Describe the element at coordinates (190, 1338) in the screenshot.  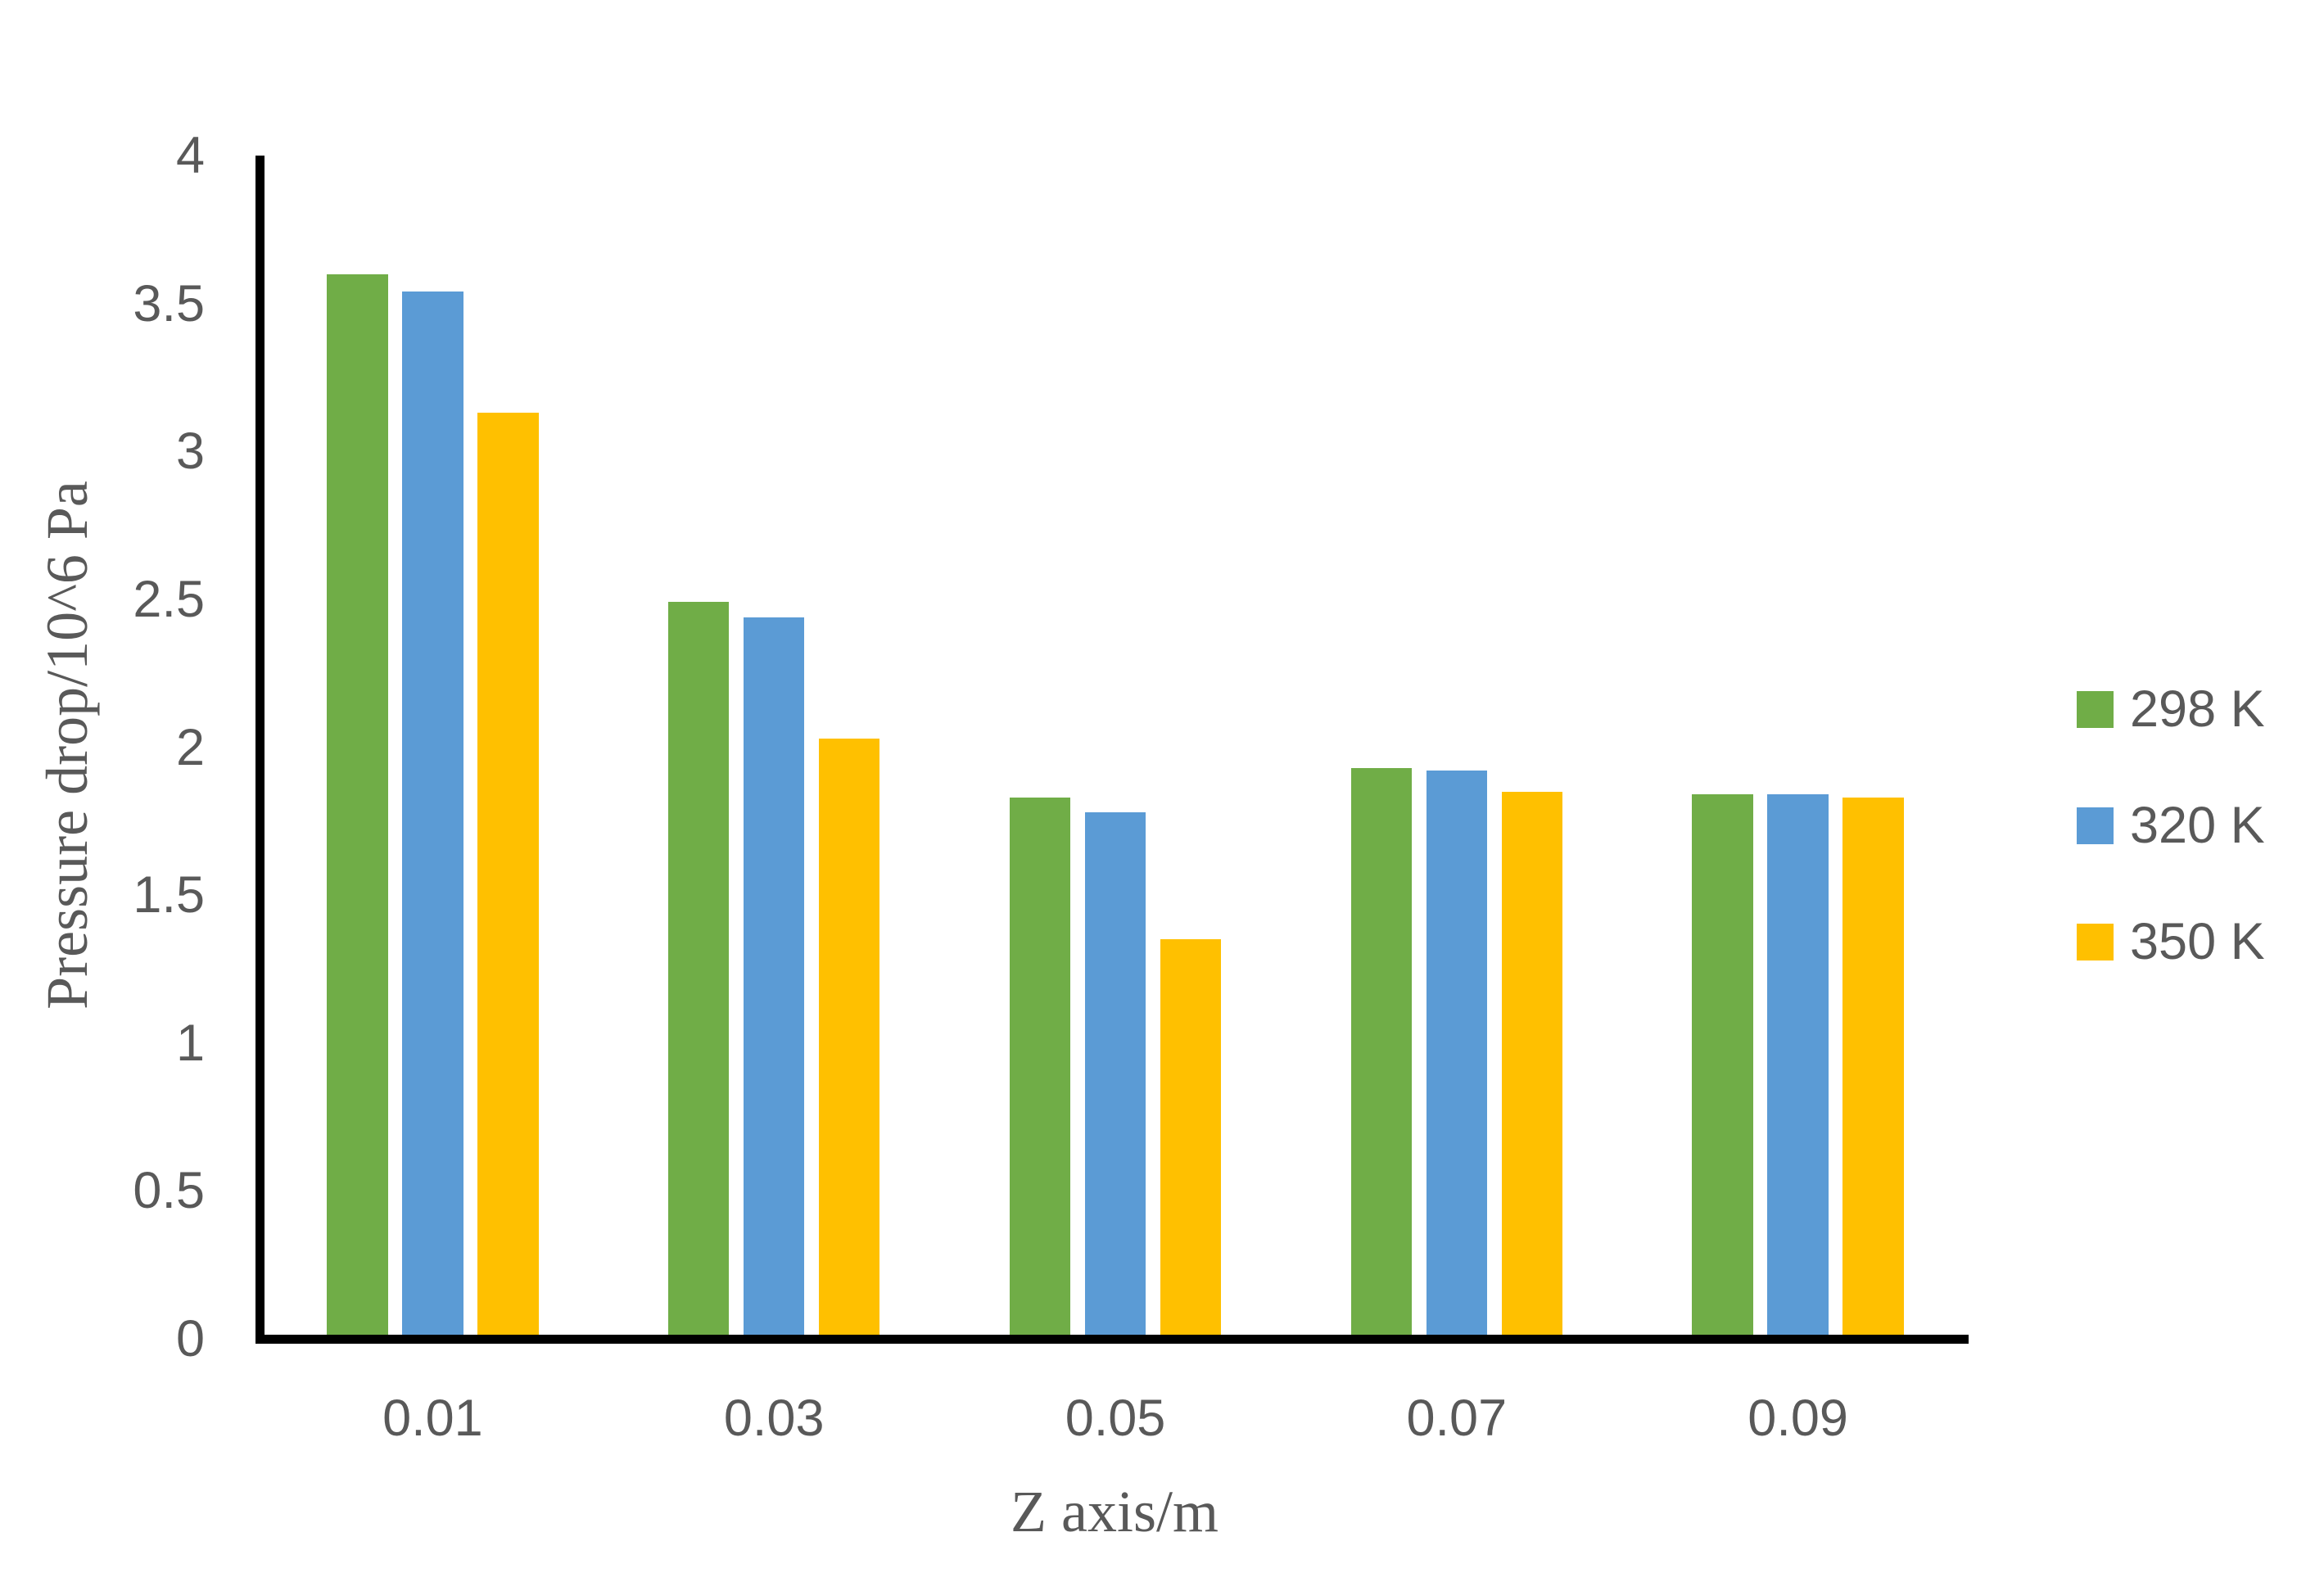
I see `y-tick-label: 0` at that location.